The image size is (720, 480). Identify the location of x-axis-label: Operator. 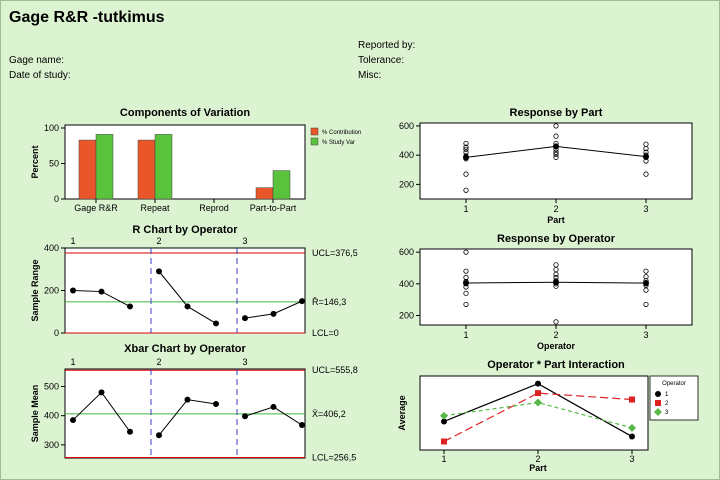
(556, 346).